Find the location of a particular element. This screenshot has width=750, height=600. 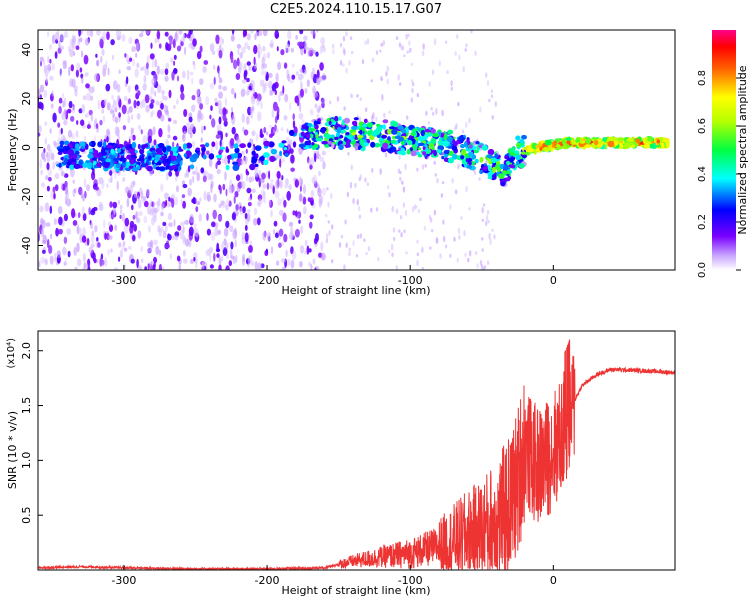

y-tick-label: 0 is located at coordinates (26, 147).